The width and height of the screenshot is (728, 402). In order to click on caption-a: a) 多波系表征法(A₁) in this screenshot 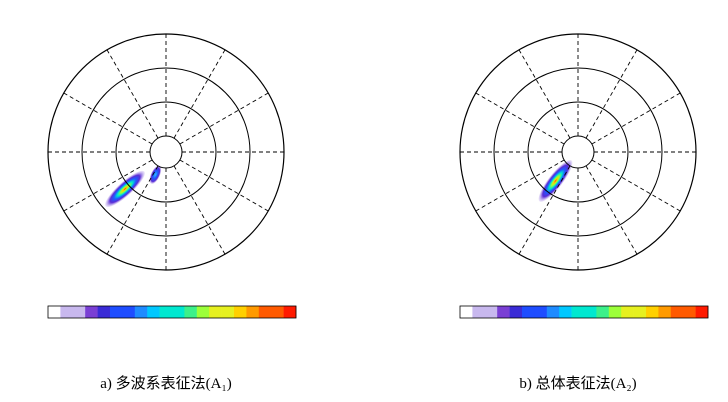, I will do `click(165, 383)`.